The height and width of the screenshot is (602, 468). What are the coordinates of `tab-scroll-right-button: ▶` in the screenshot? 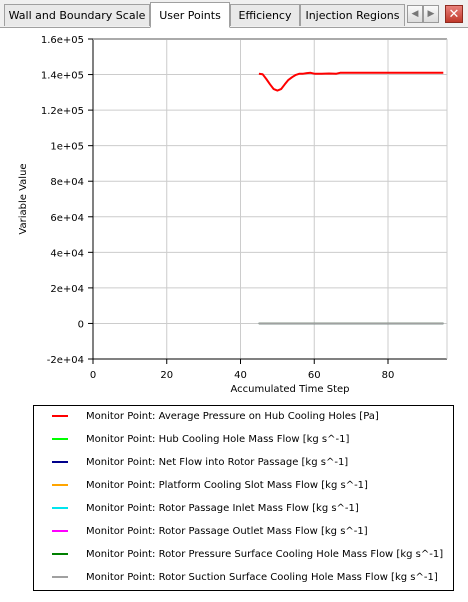 It's located at (431, 14).